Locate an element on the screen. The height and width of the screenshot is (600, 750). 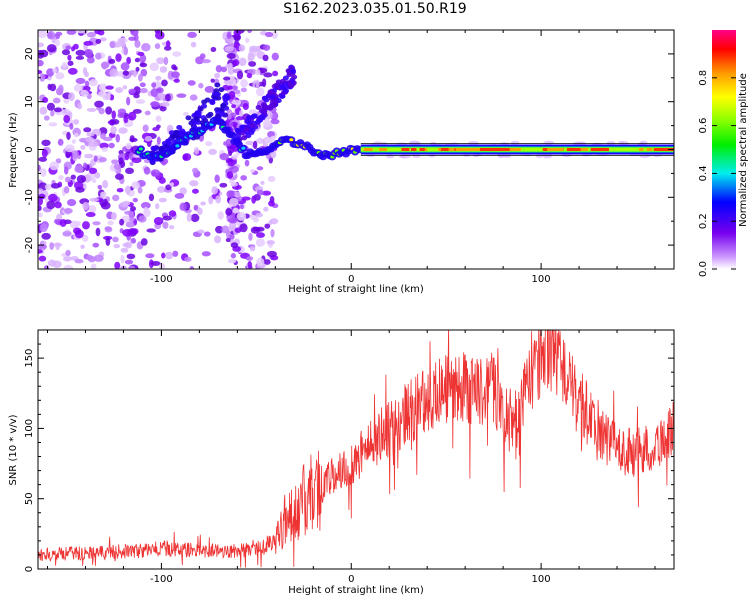
y-tick-label: 150 is located at coordinates (29, 358).